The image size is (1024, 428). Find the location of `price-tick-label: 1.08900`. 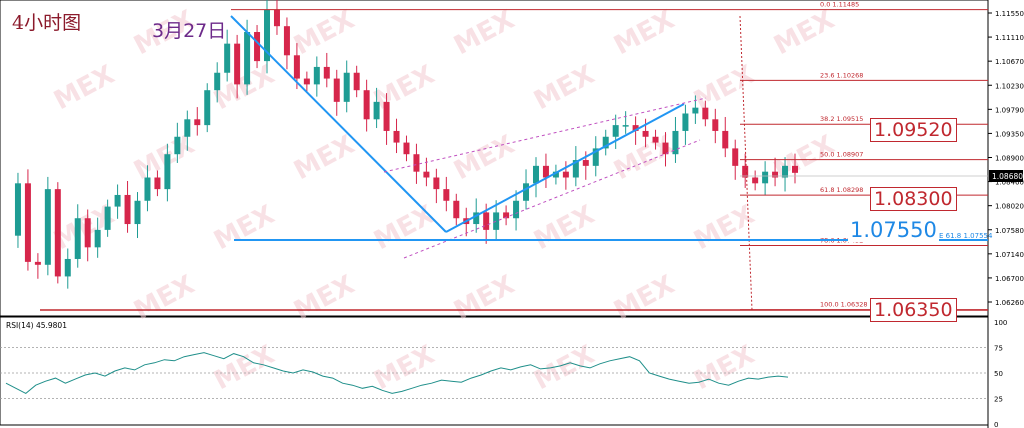

price-tick-label: 1.08900 is located at coordinates (1009, 159).